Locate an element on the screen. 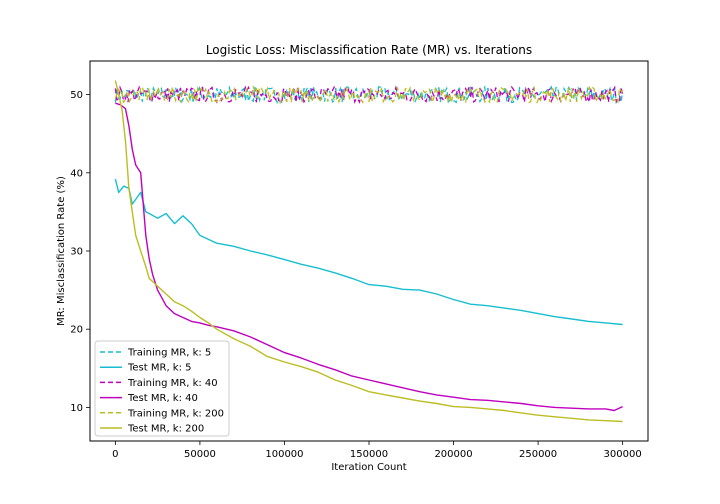 The width and height of the screenshot is (720, 504). legend-label-training-mr-k-40: Training MR, k: 40 is located at coordinates (172, 383).